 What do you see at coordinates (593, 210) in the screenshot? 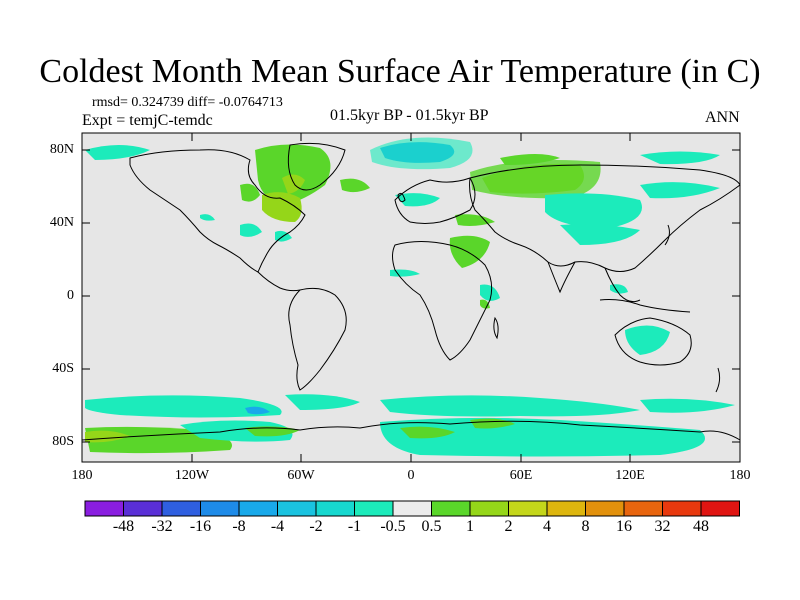
I see `patch-asia-cyan` at bounding box center [593, 210].